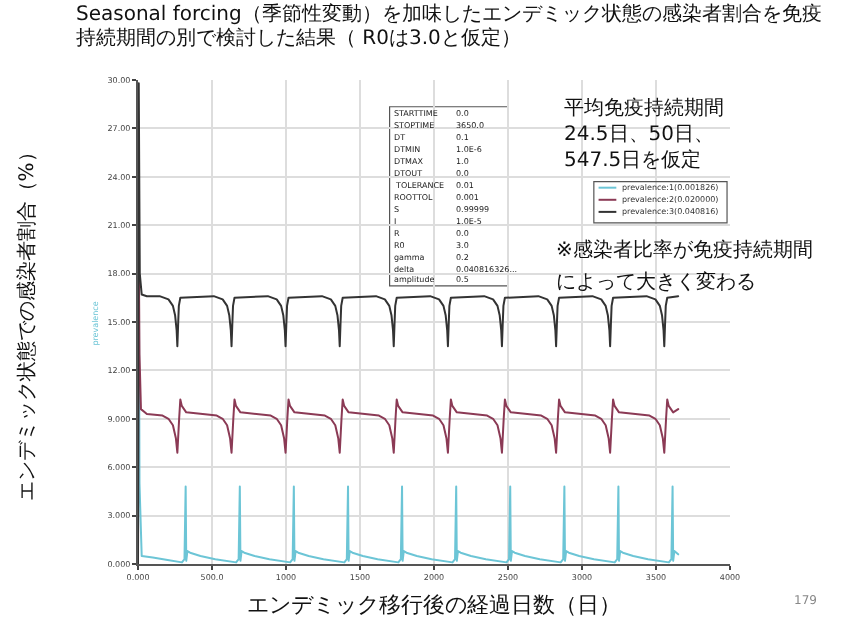  I want to click on x-axis-title: エンデミック移行後の経過日数（日）, so click(434, 605).